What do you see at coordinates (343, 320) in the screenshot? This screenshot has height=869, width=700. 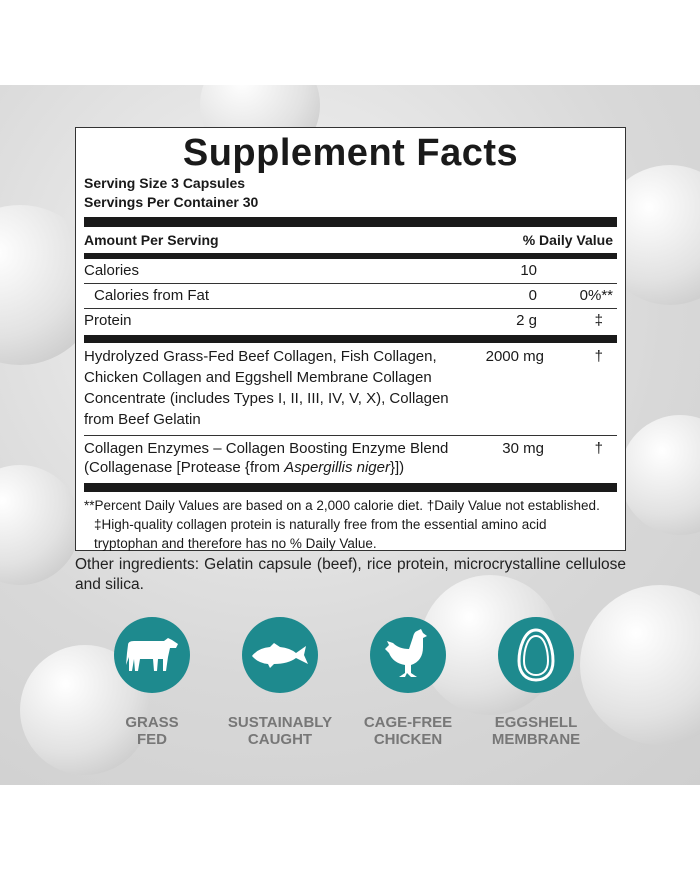 I see `nutrient-row: Protein 2 g ‡` at bounding box center [343, 320].